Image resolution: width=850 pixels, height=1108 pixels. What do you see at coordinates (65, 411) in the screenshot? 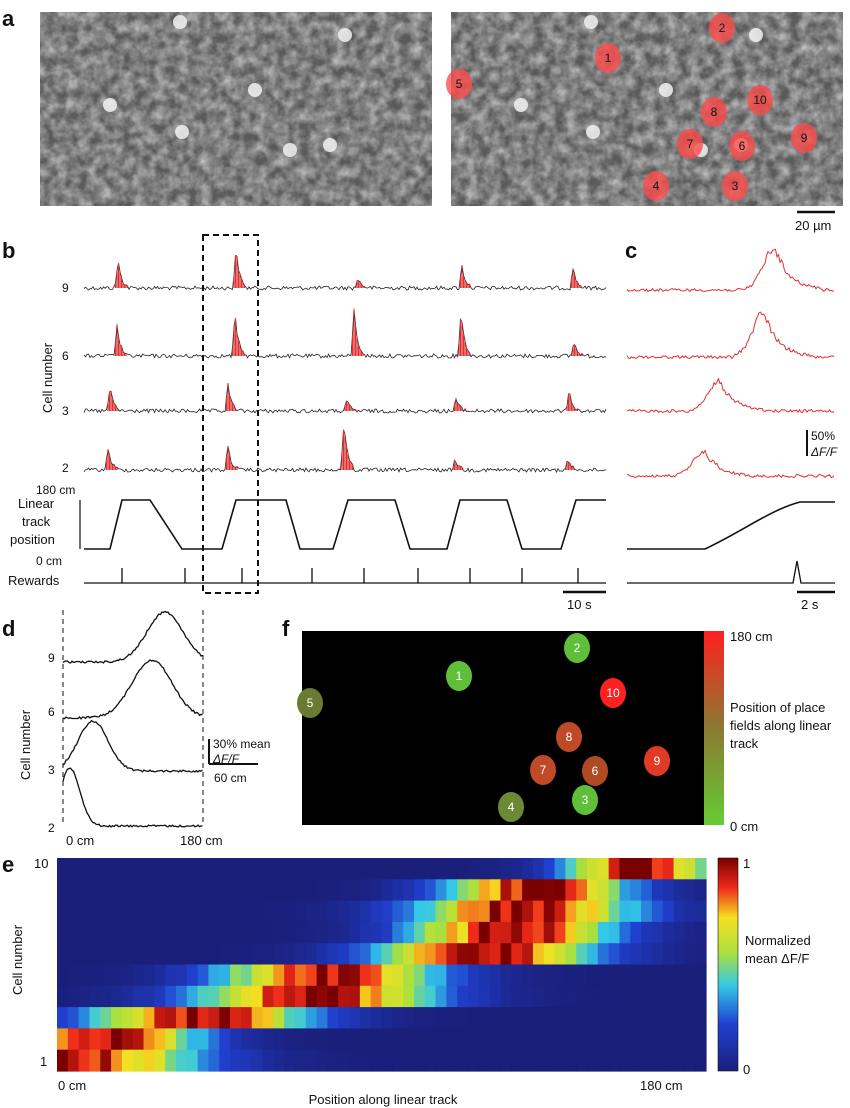
I see `panel-b-cell-3: 3` at bounding box center [65, 411].